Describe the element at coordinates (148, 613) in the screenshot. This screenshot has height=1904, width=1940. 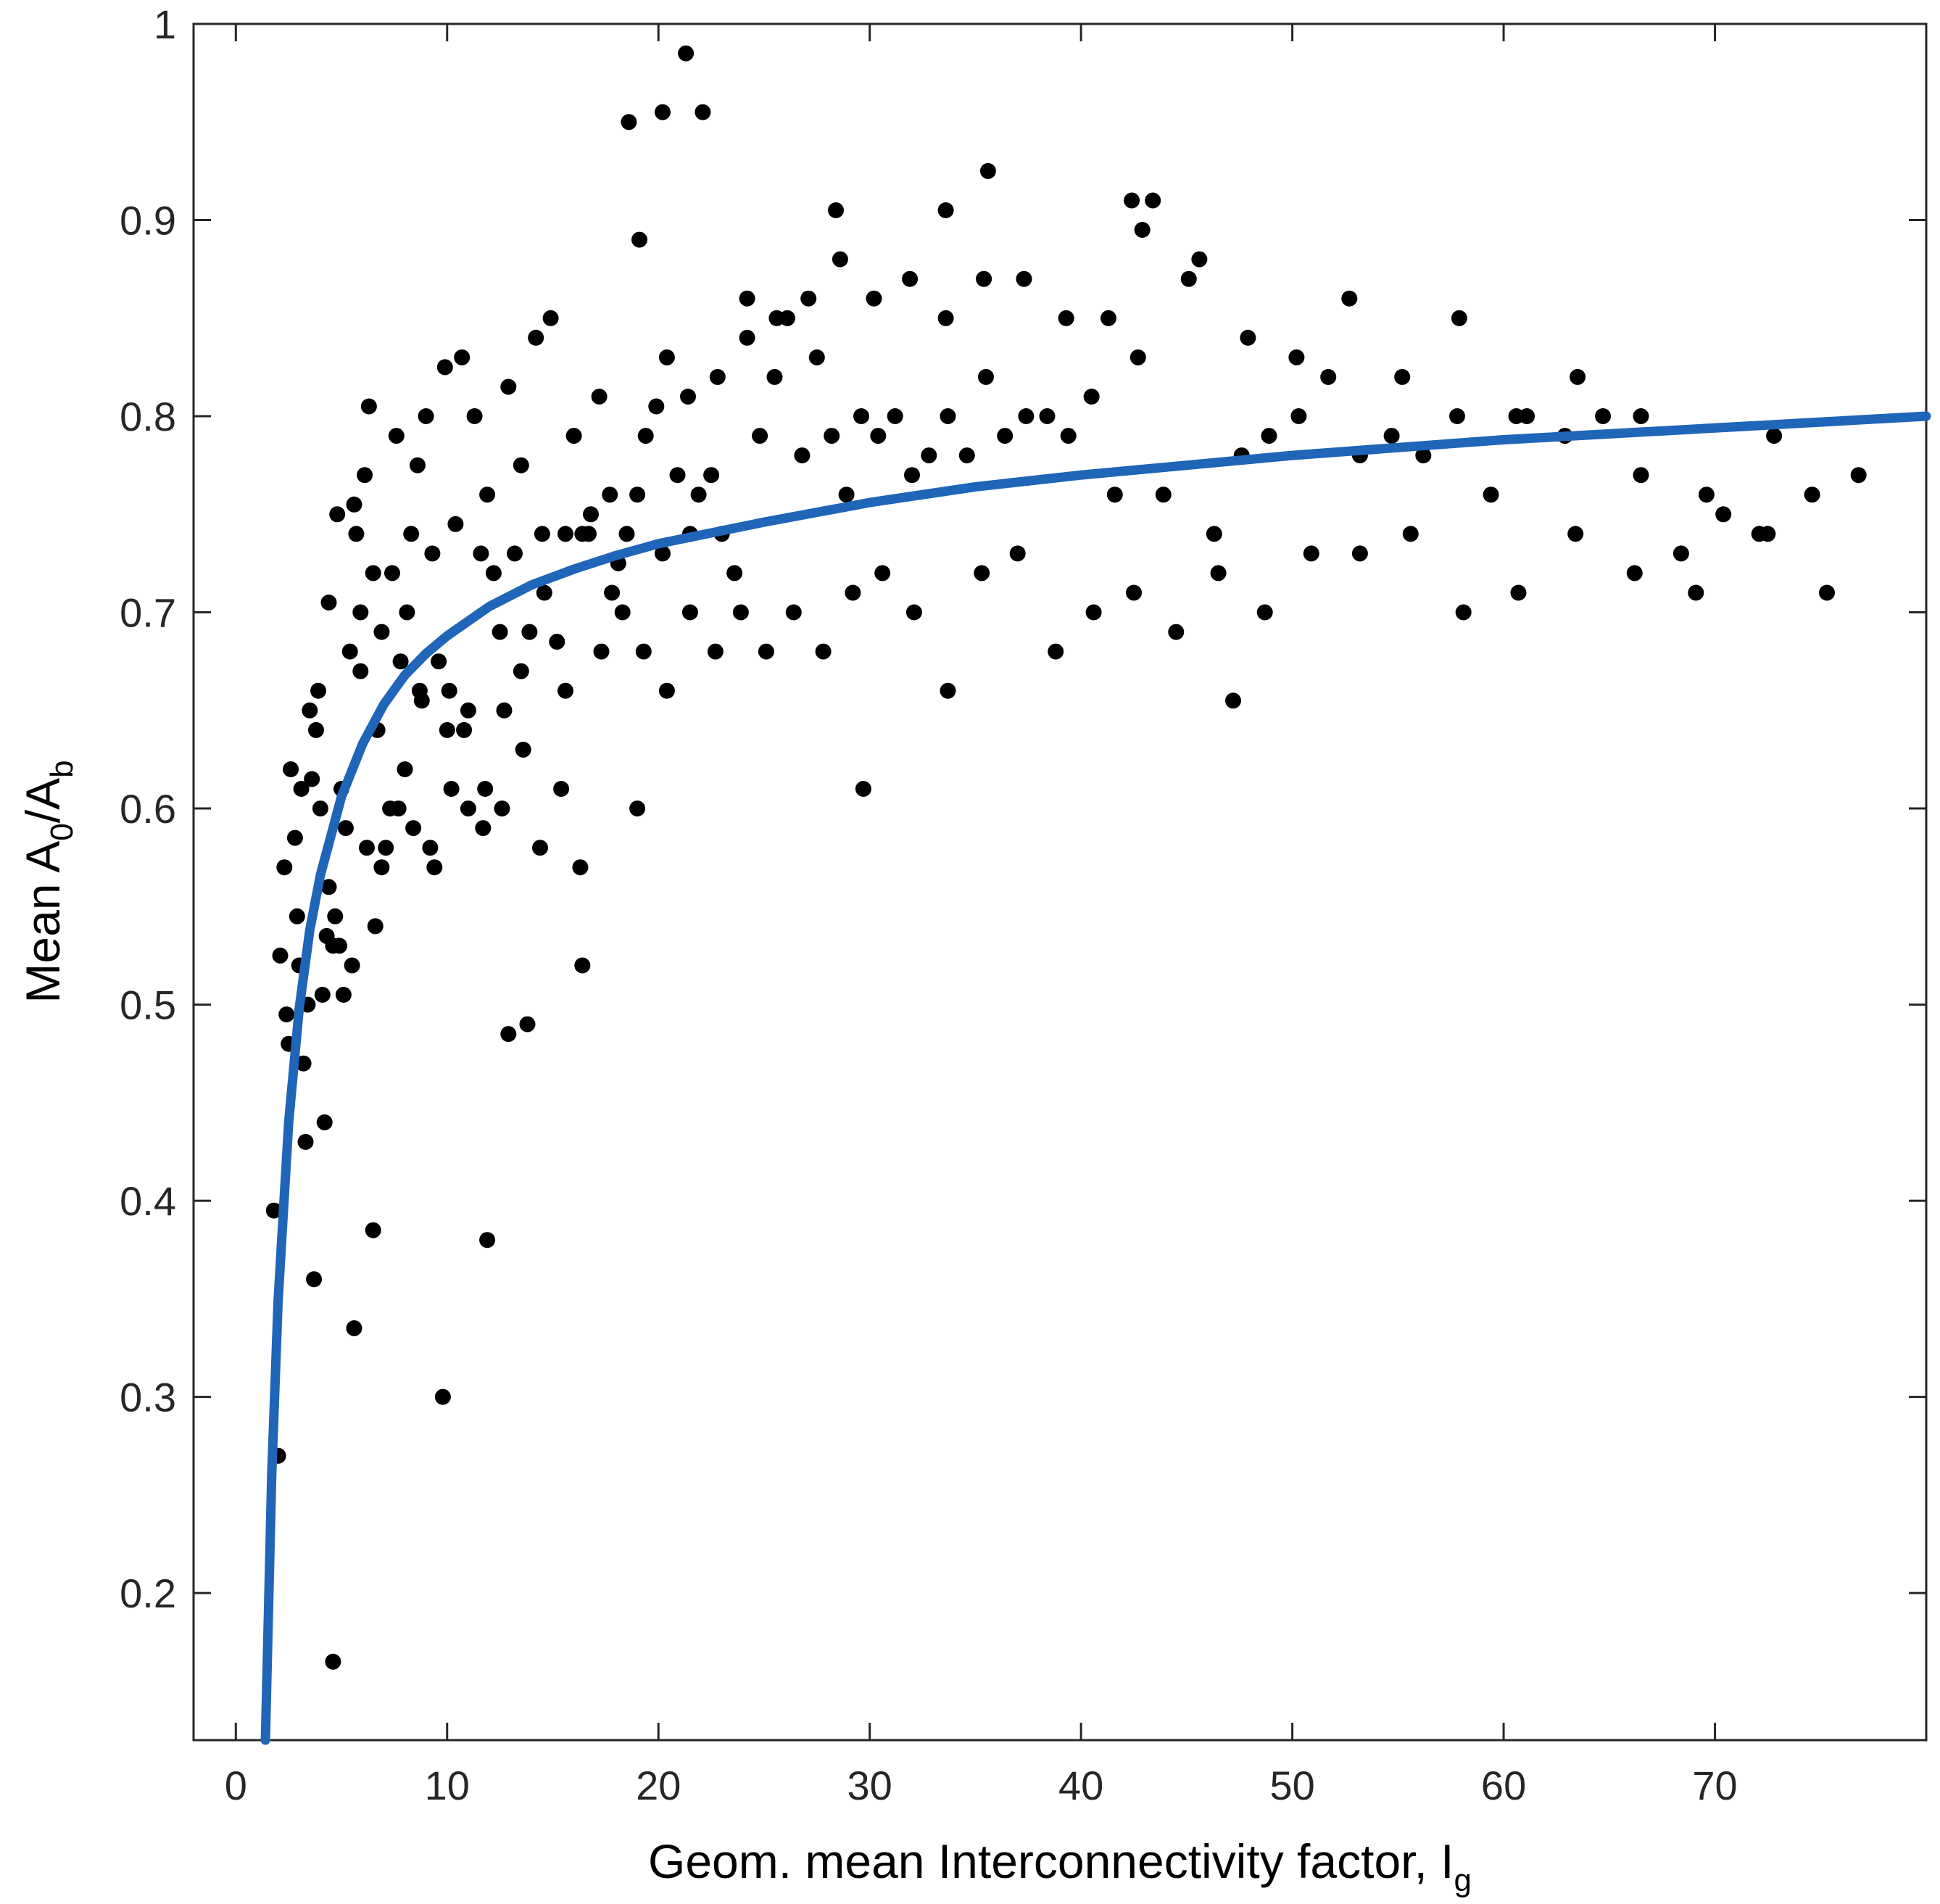
I see `y-tick-label: 0.7` at that location.